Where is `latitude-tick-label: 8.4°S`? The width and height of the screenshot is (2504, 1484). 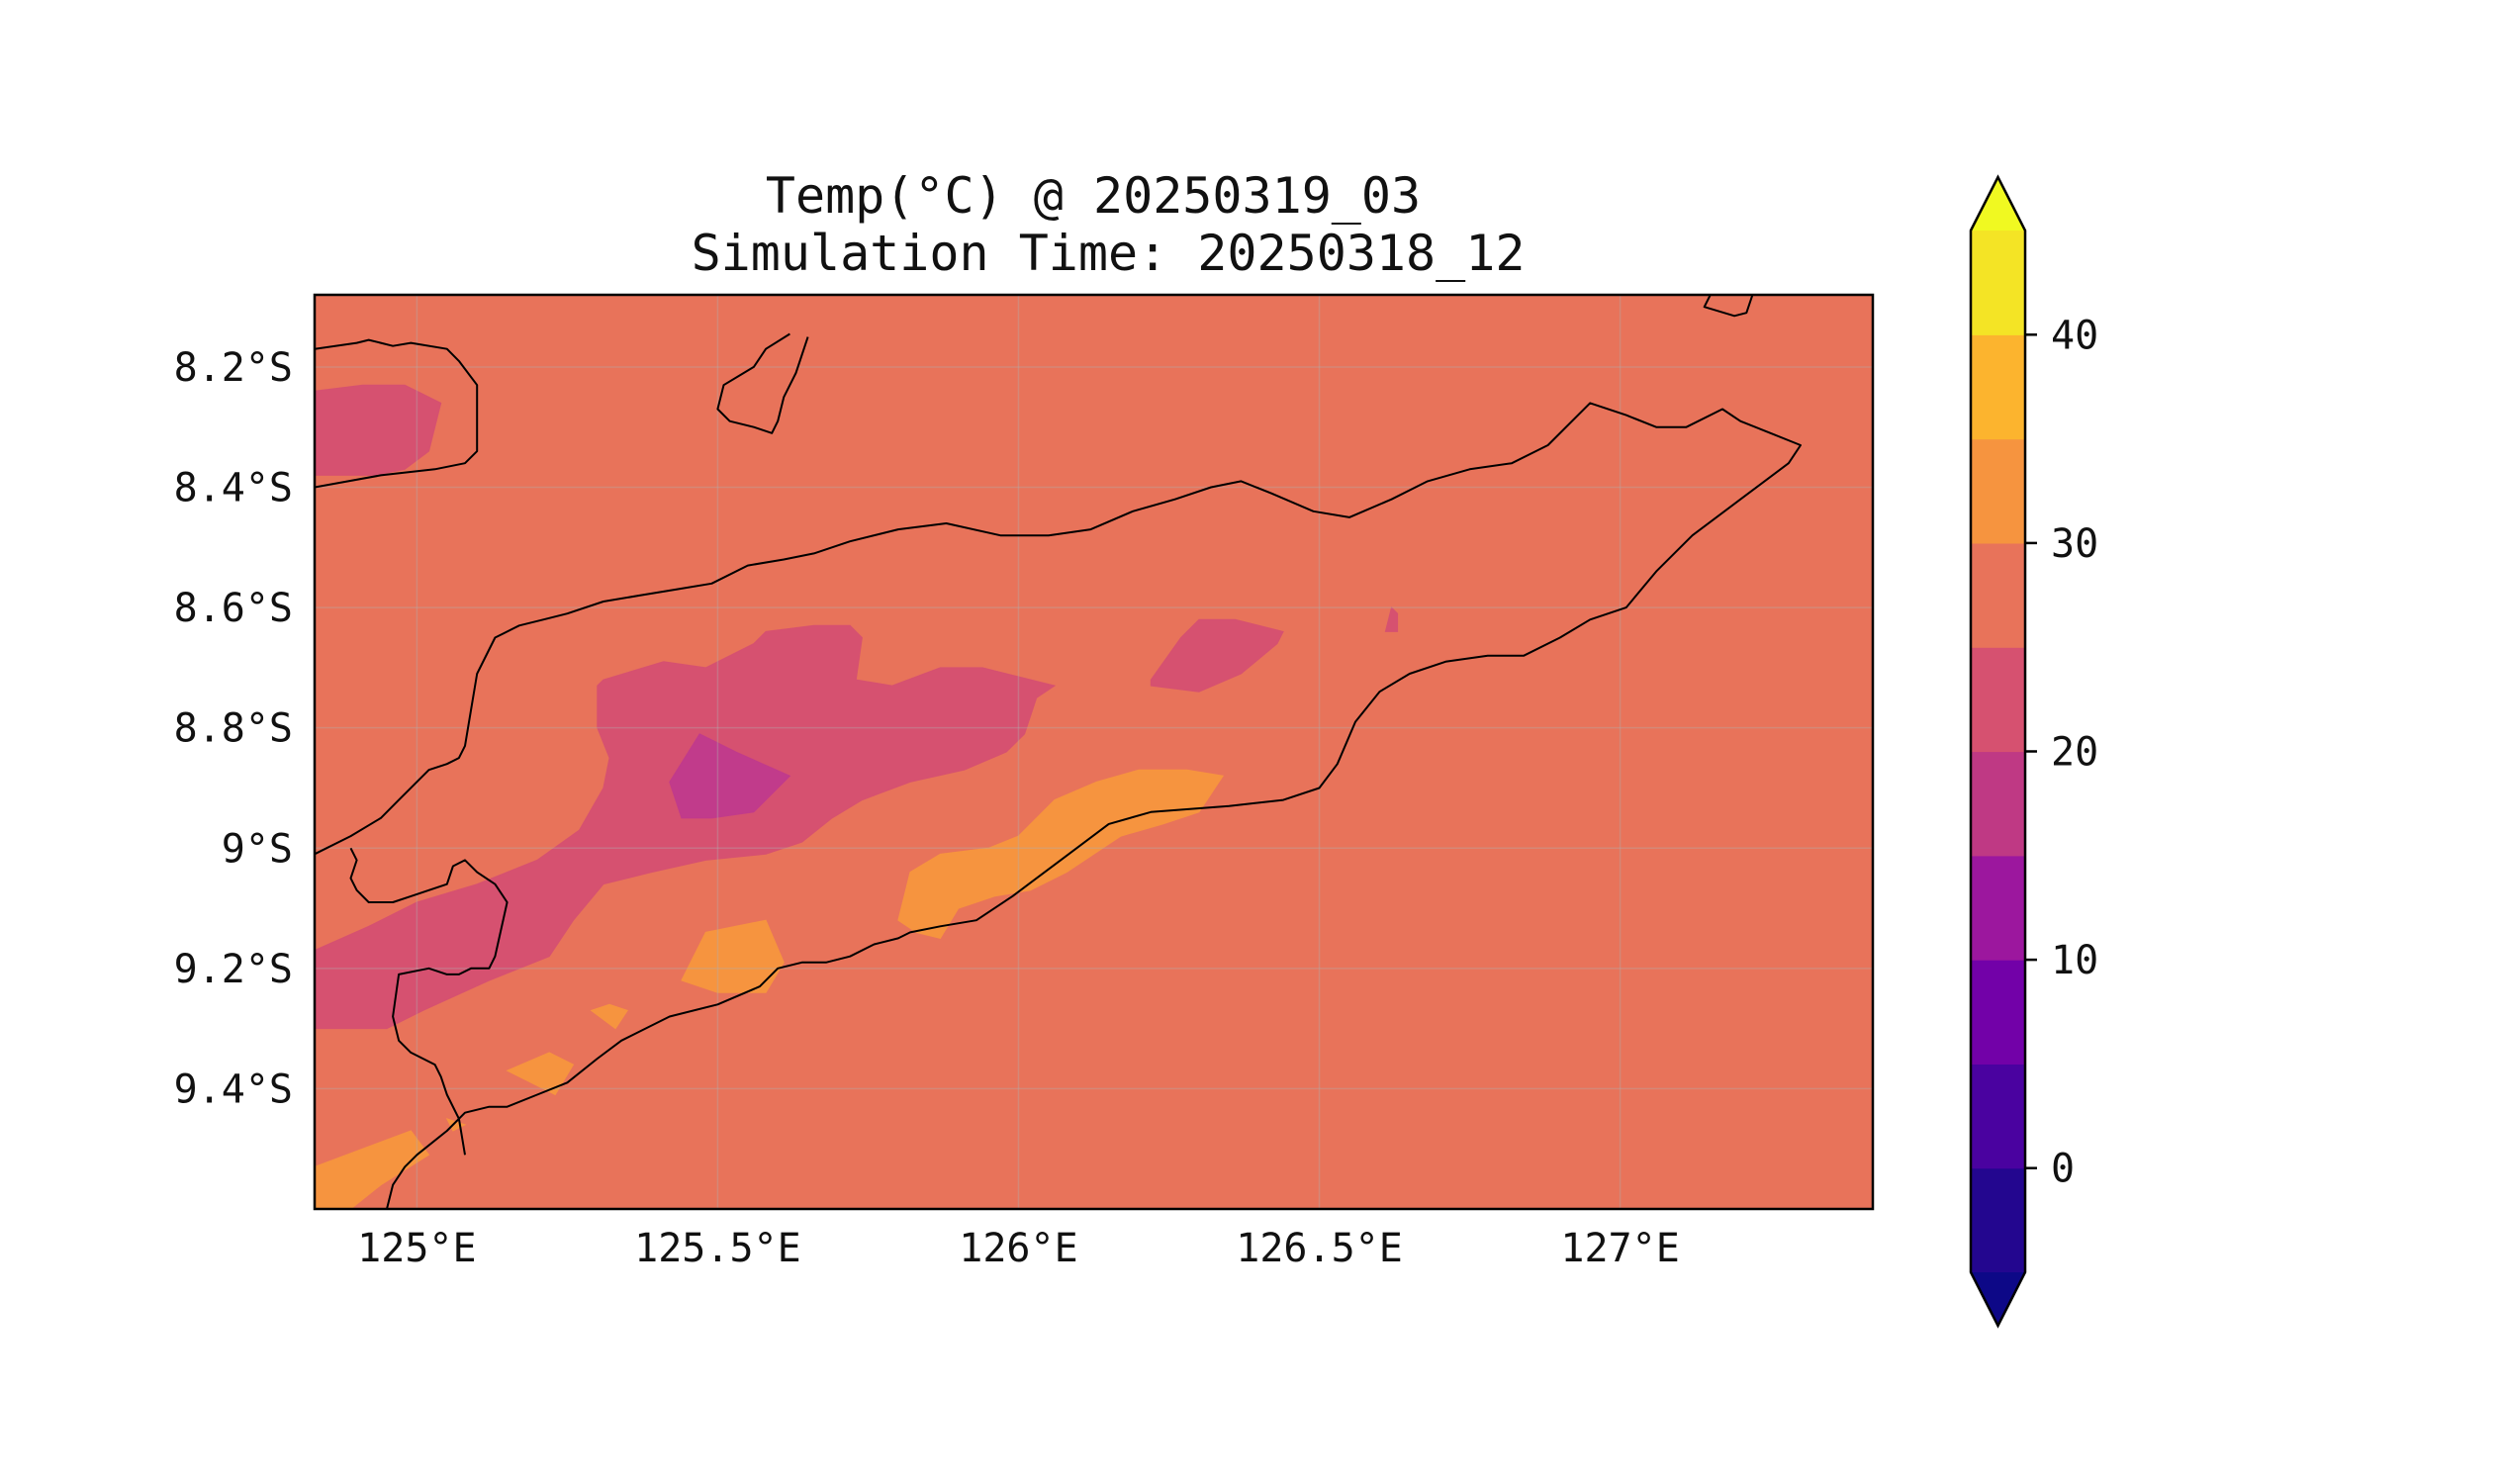 latitude-tick-label: 8.4°S is located at coordinates (233, 488).